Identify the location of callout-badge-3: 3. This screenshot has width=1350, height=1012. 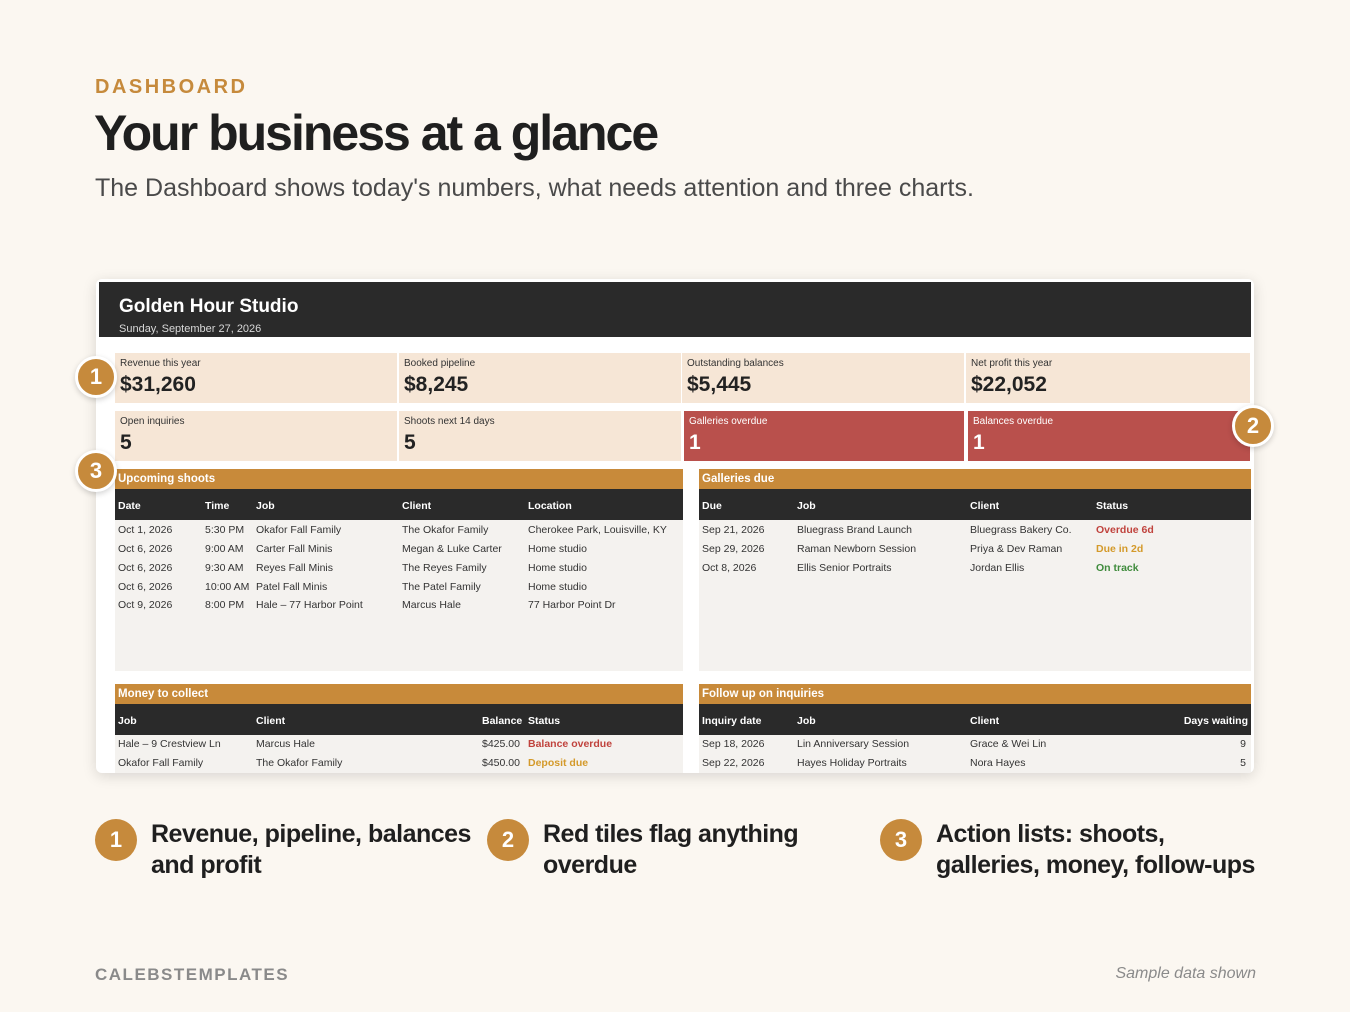
(96, 471).